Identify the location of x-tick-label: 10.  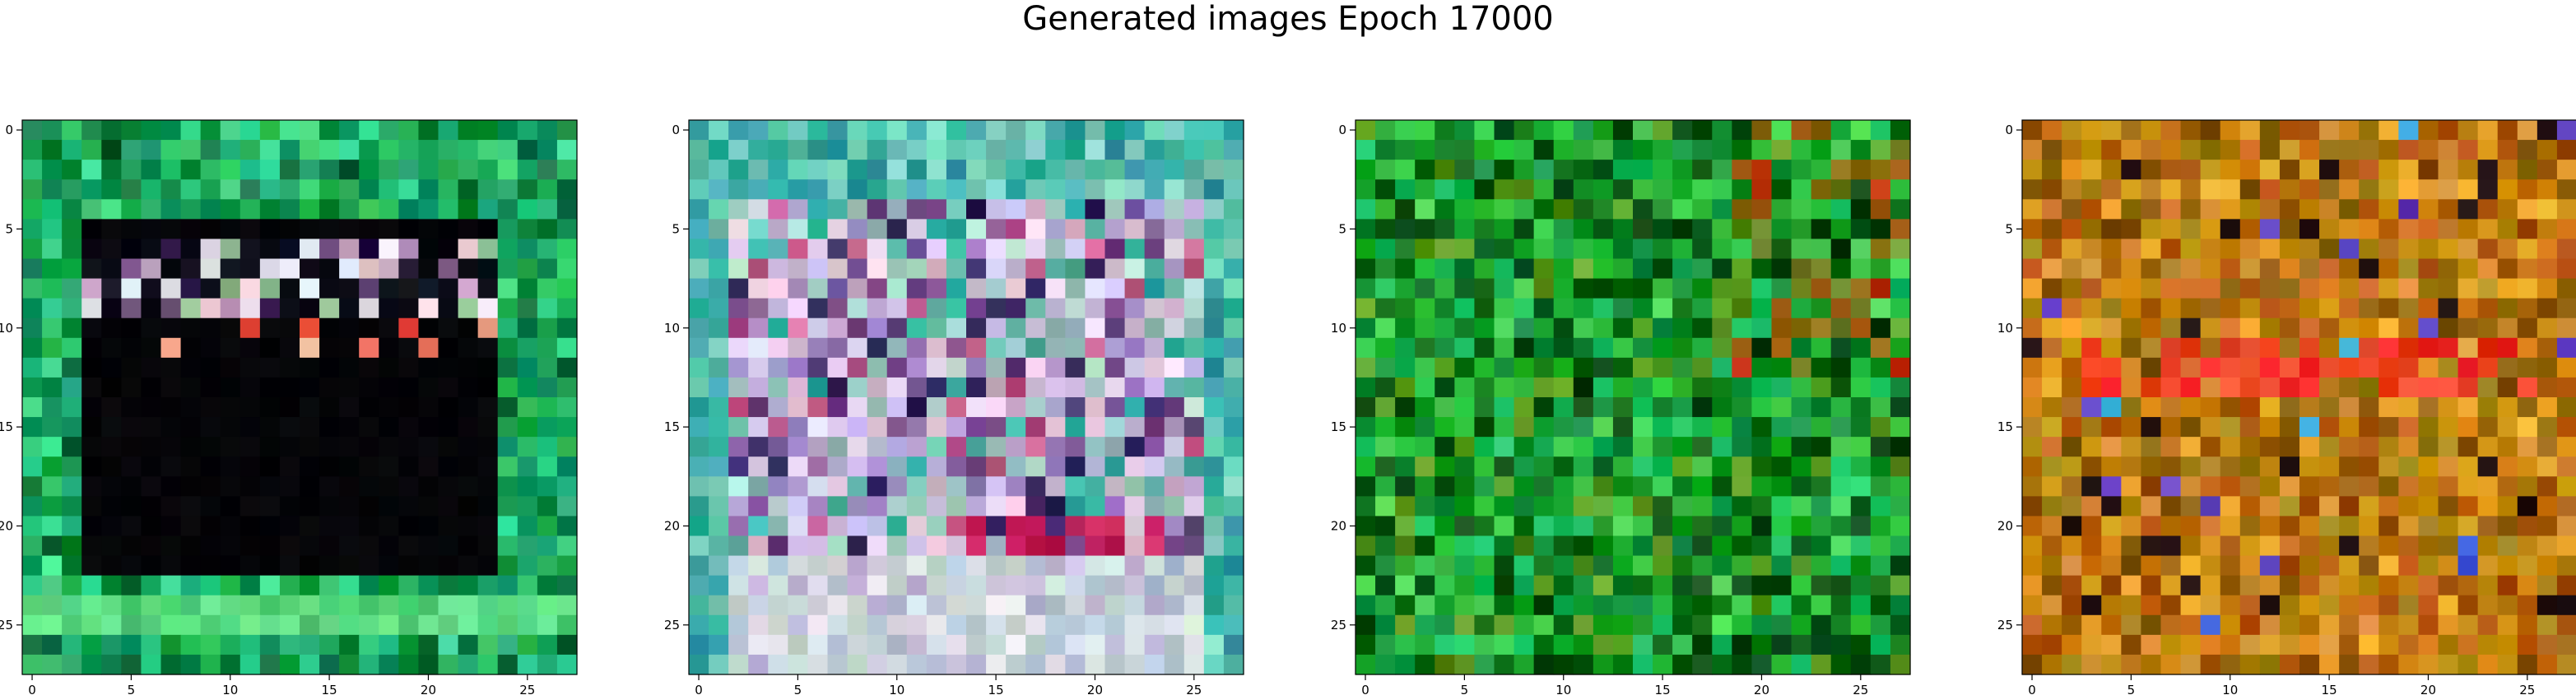
(896, 689).